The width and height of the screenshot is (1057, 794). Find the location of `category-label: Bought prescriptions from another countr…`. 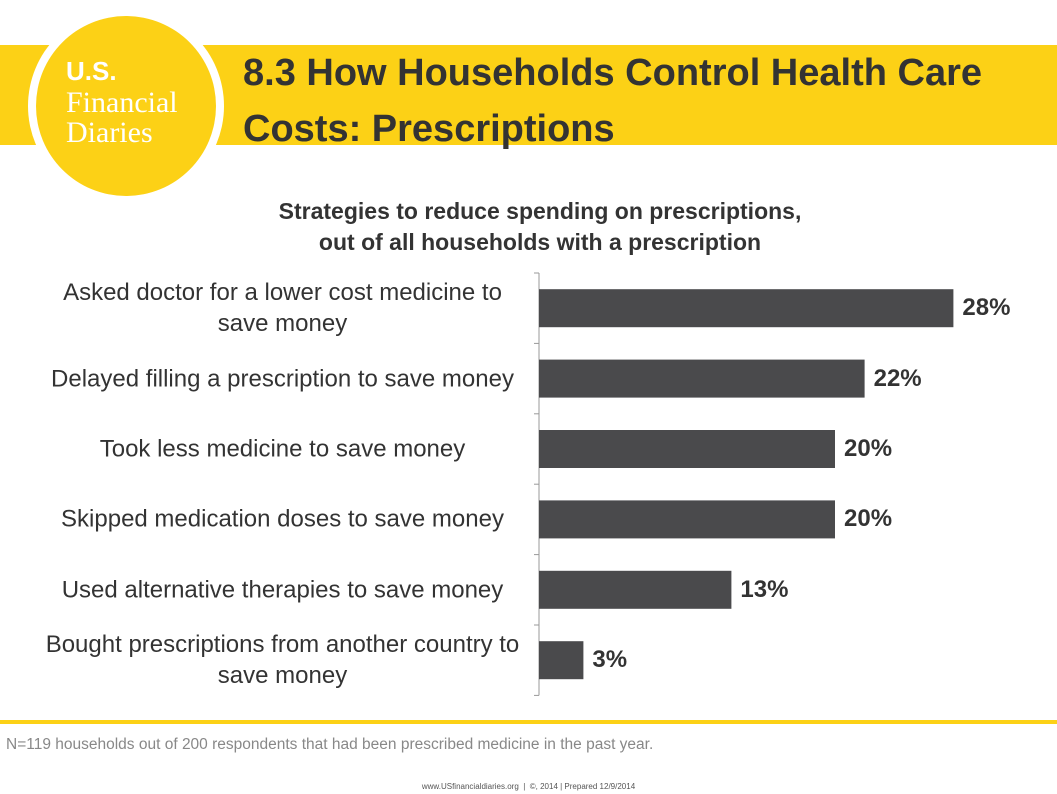

category-label: Bought prescriptions from another countr… is located at coordinates (282, 660).